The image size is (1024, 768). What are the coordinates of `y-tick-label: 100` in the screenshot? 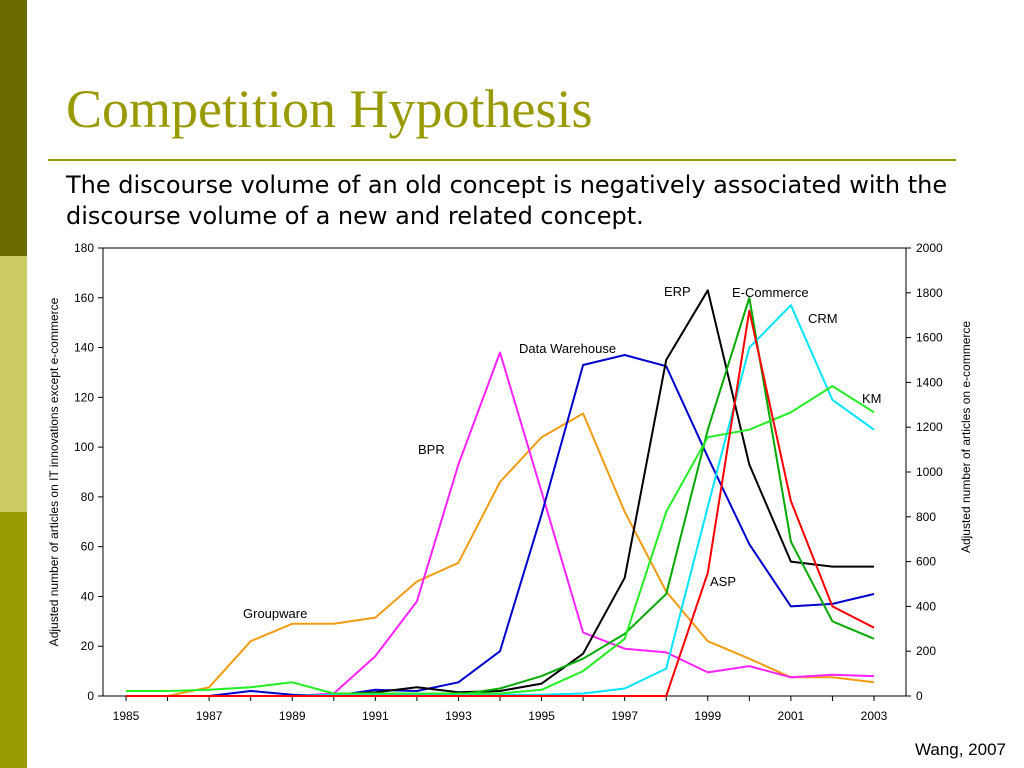 It's located at (84, 447).